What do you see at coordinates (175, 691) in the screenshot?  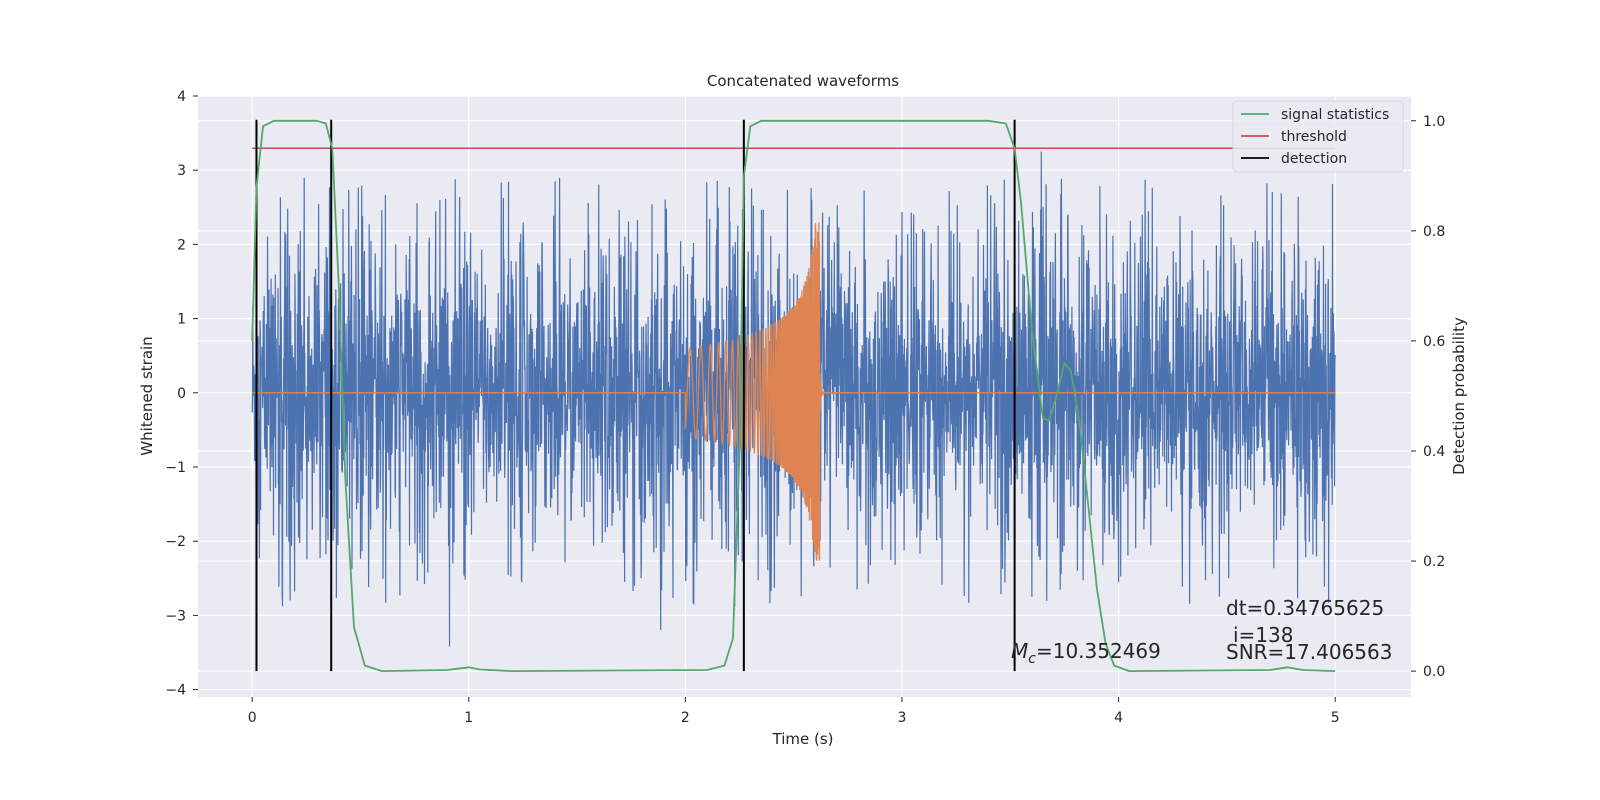 I see `y-tick-label: −4` at bounding box center [175, 691].